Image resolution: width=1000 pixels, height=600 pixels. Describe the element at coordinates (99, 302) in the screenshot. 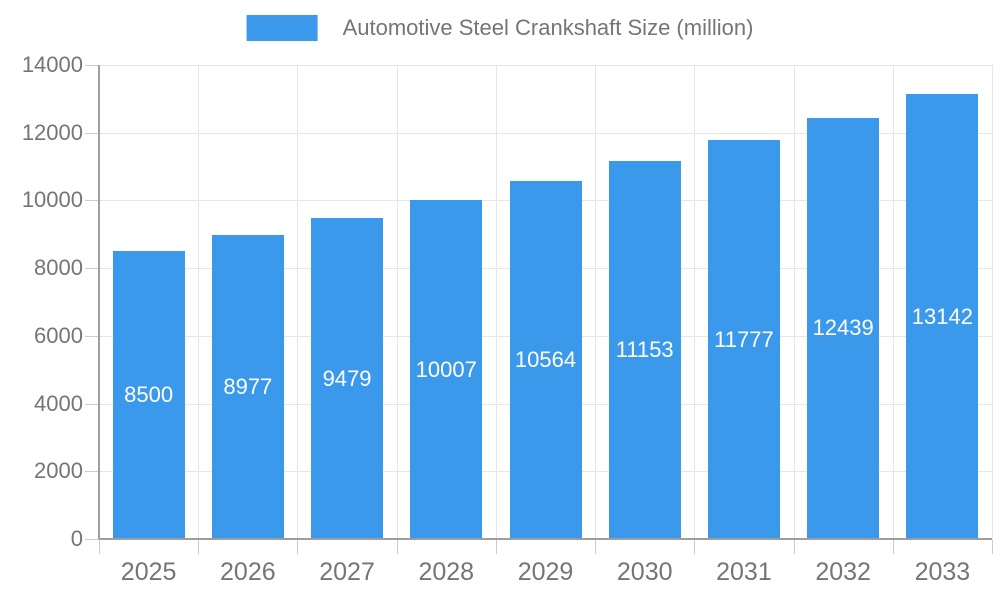

I see `y-axis-line` at that location.